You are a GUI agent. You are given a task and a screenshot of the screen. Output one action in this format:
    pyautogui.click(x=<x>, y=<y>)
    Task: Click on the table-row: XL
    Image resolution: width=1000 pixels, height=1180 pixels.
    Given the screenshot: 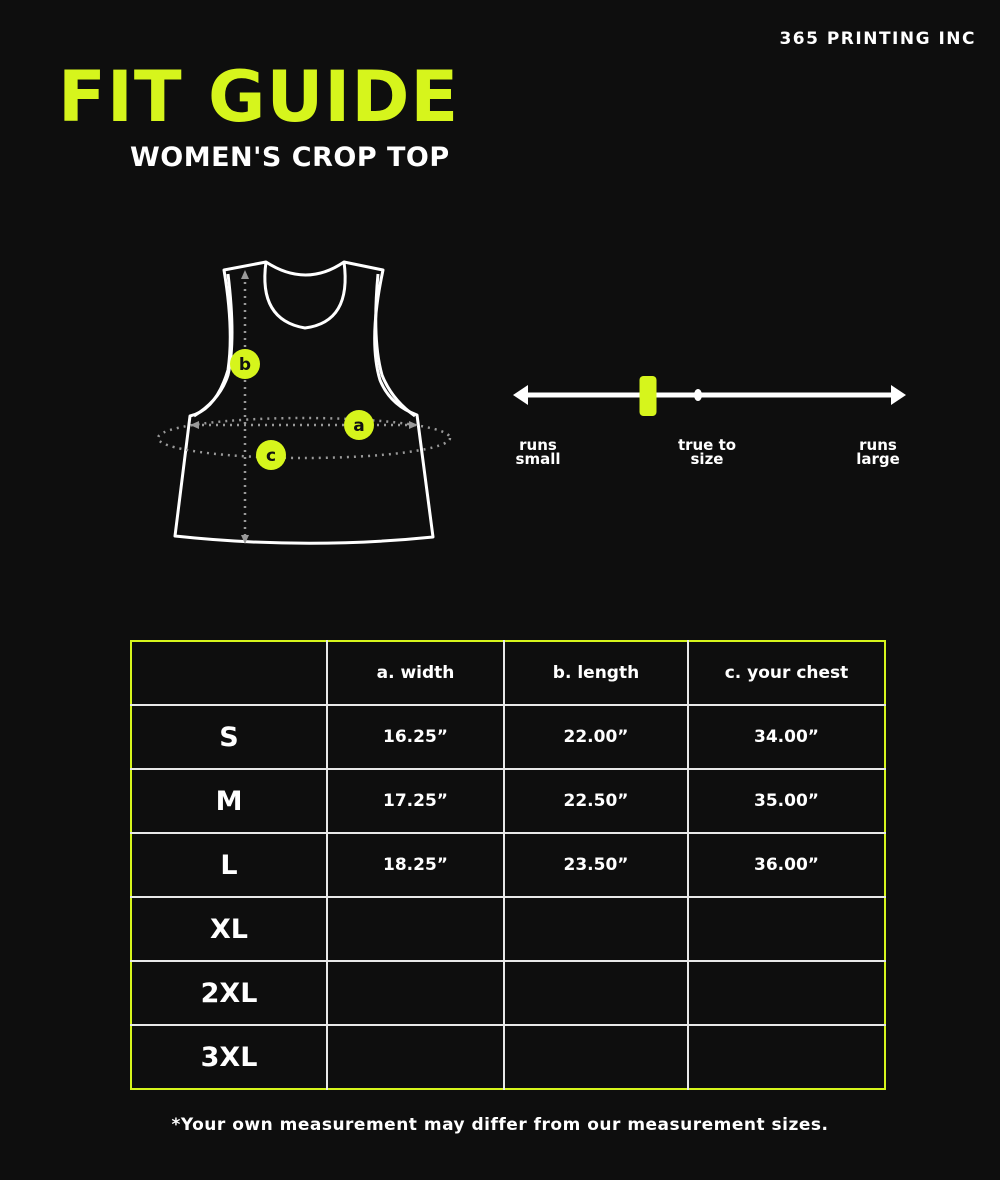 What is the action you would take?
    pyautogui.click(x=508, y=929)
    